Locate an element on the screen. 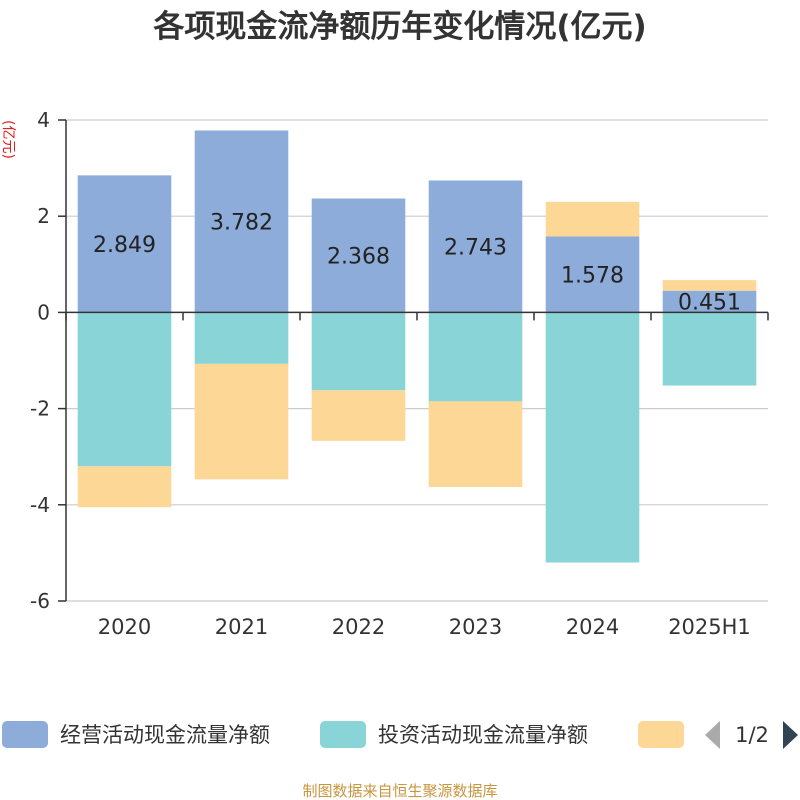 The height and width of the screenshot is (800, 800). chart-title: 各项现金流净额历年变化情况(亿元) is located at coordinates (399, 27).